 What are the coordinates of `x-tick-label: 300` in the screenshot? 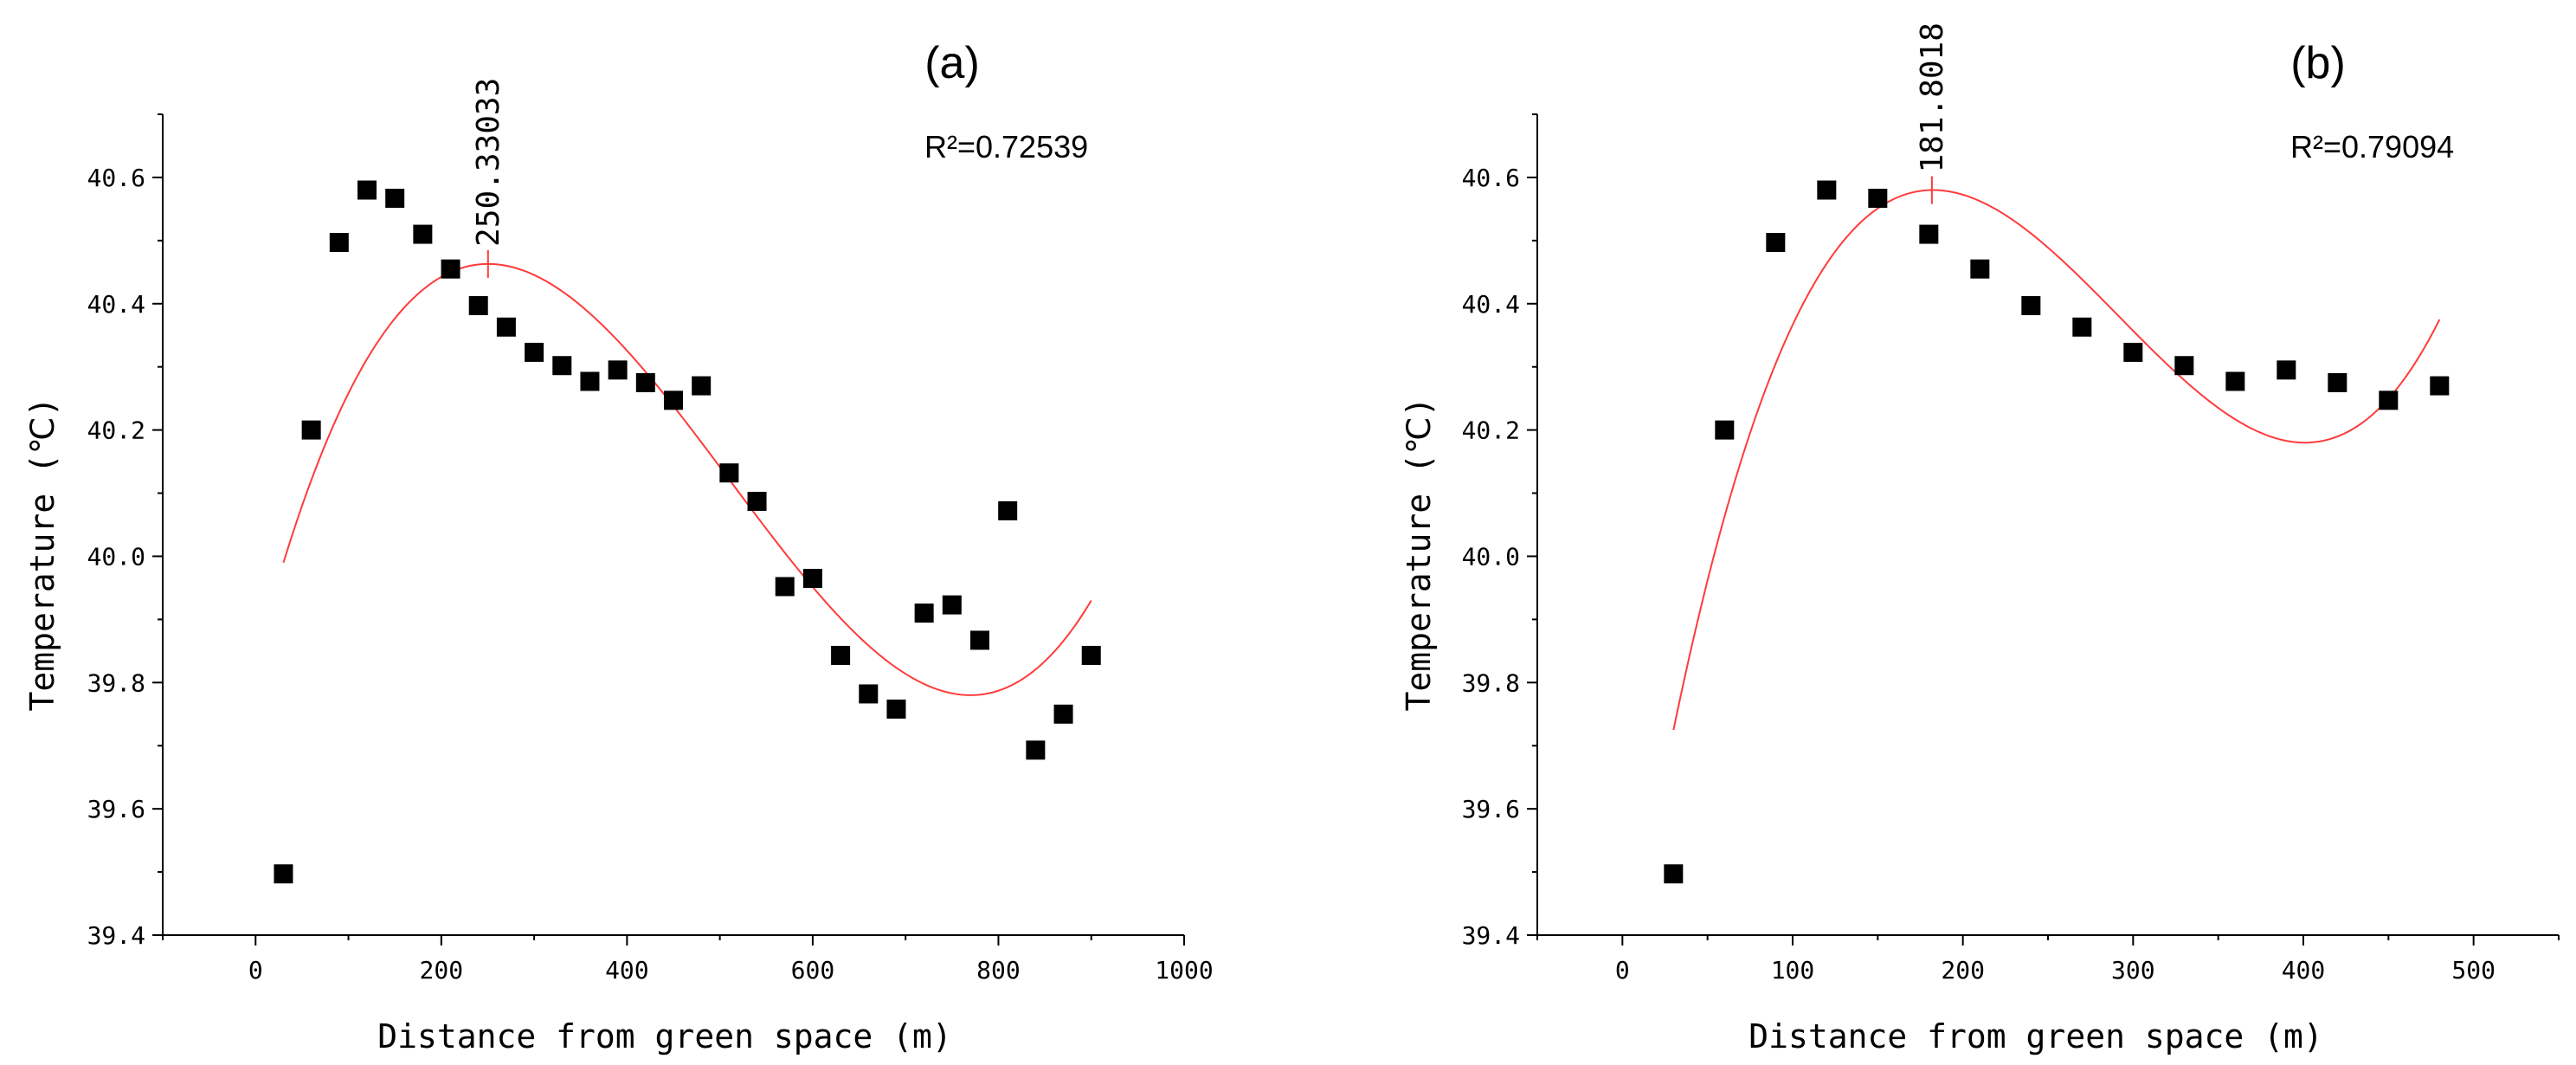 It's located at (2133, 970).